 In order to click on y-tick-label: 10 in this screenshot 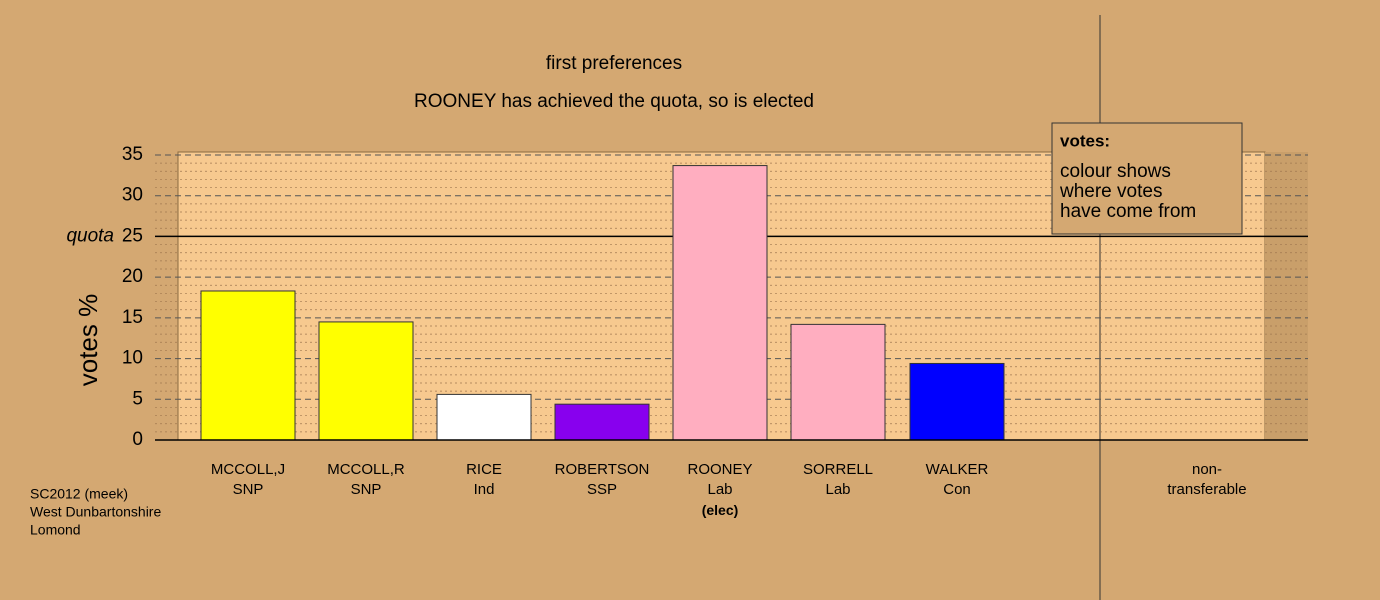, I will do `click(132, 358)`.